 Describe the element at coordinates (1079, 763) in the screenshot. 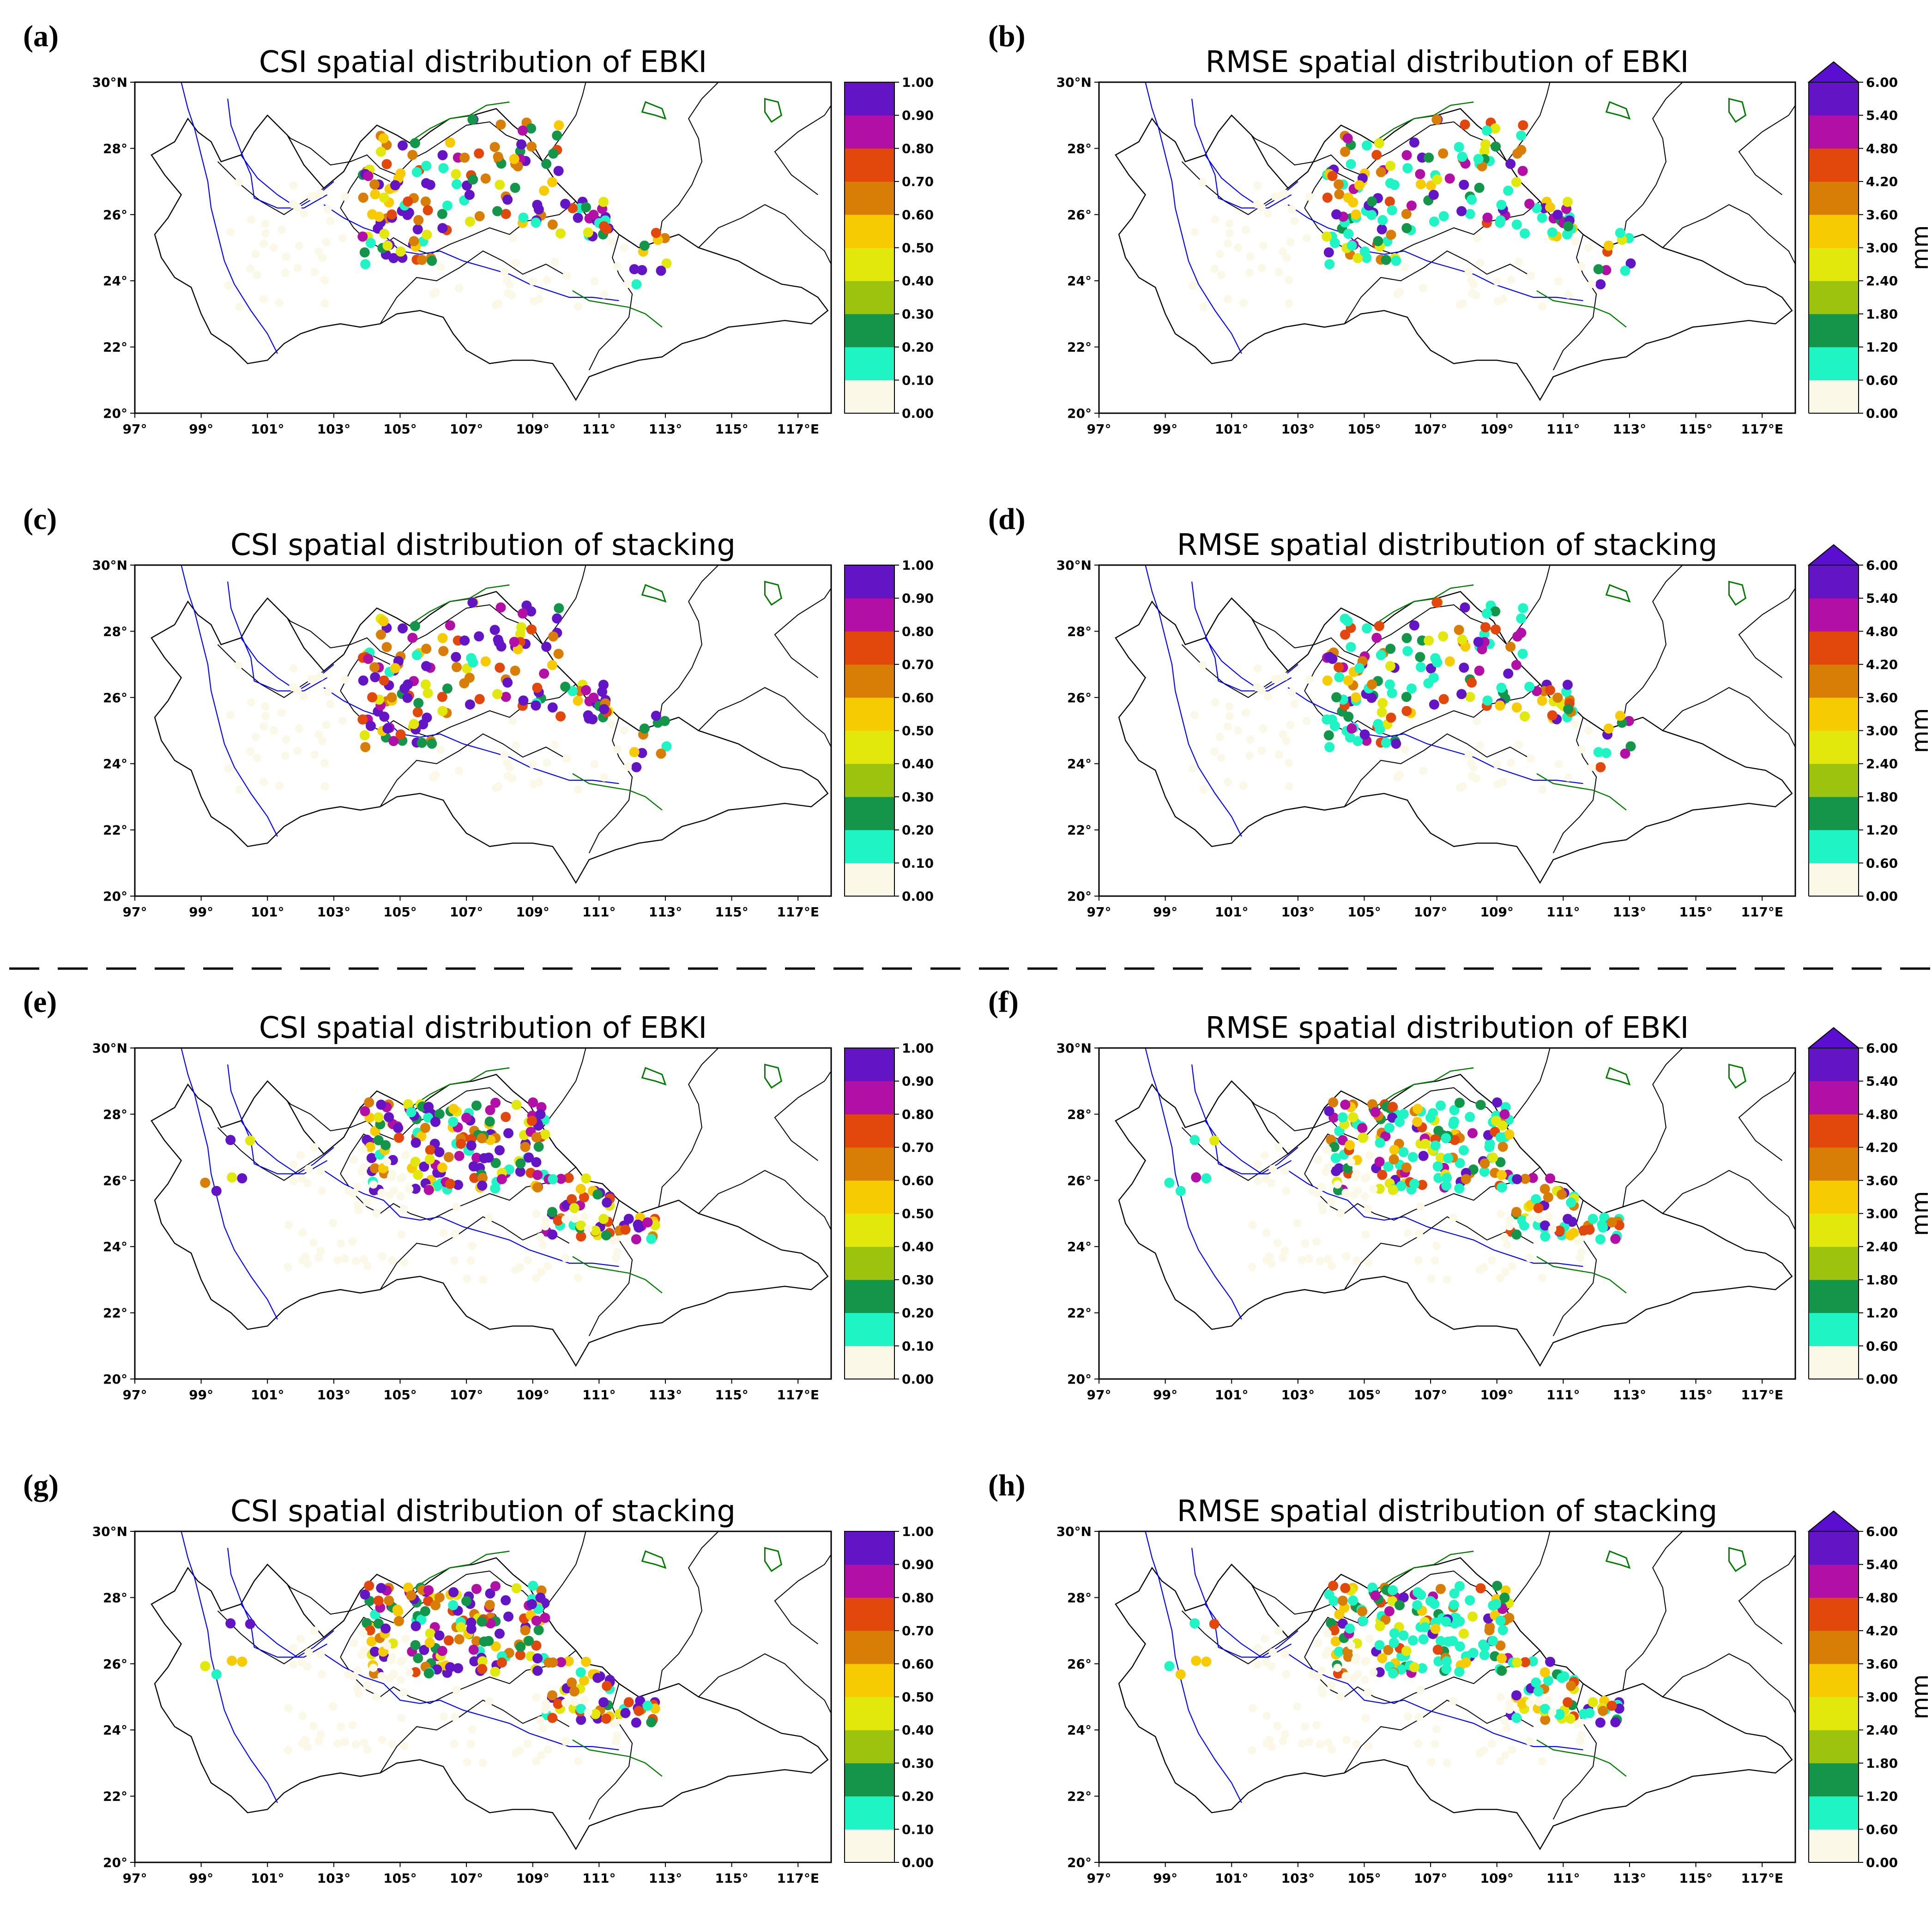

I see `y-tick-label: 24°` at that location.